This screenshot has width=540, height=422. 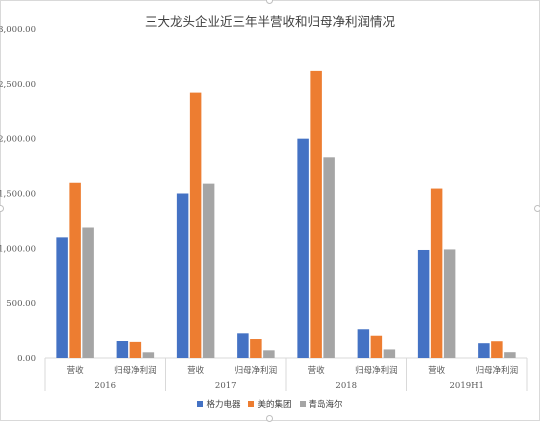 I want to click on y-tick-label: 1,000.00, so click(x=18, y=249).